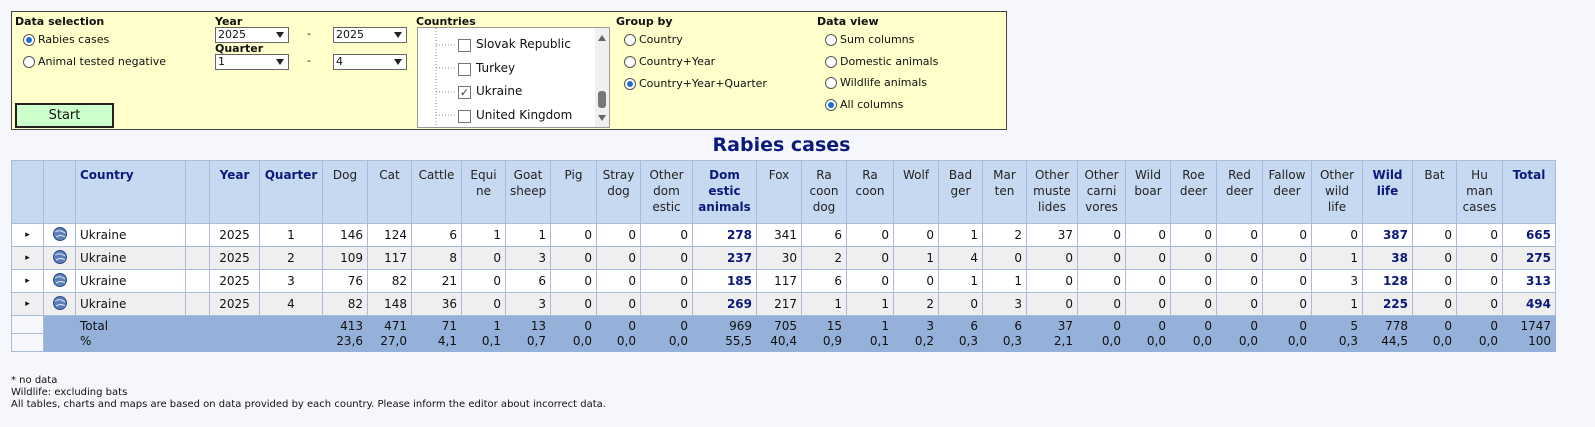  Describe the element at coordinates (528, 192) in the screenshot. I see `header-cell: Goat sheep` at that location.